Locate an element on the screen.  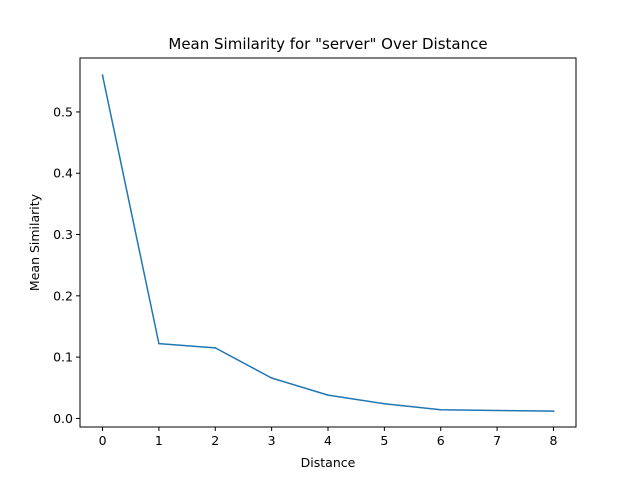
x-axis: 0 1 2 3 4 5 6 7 8 is located at coordinates (328, 437).